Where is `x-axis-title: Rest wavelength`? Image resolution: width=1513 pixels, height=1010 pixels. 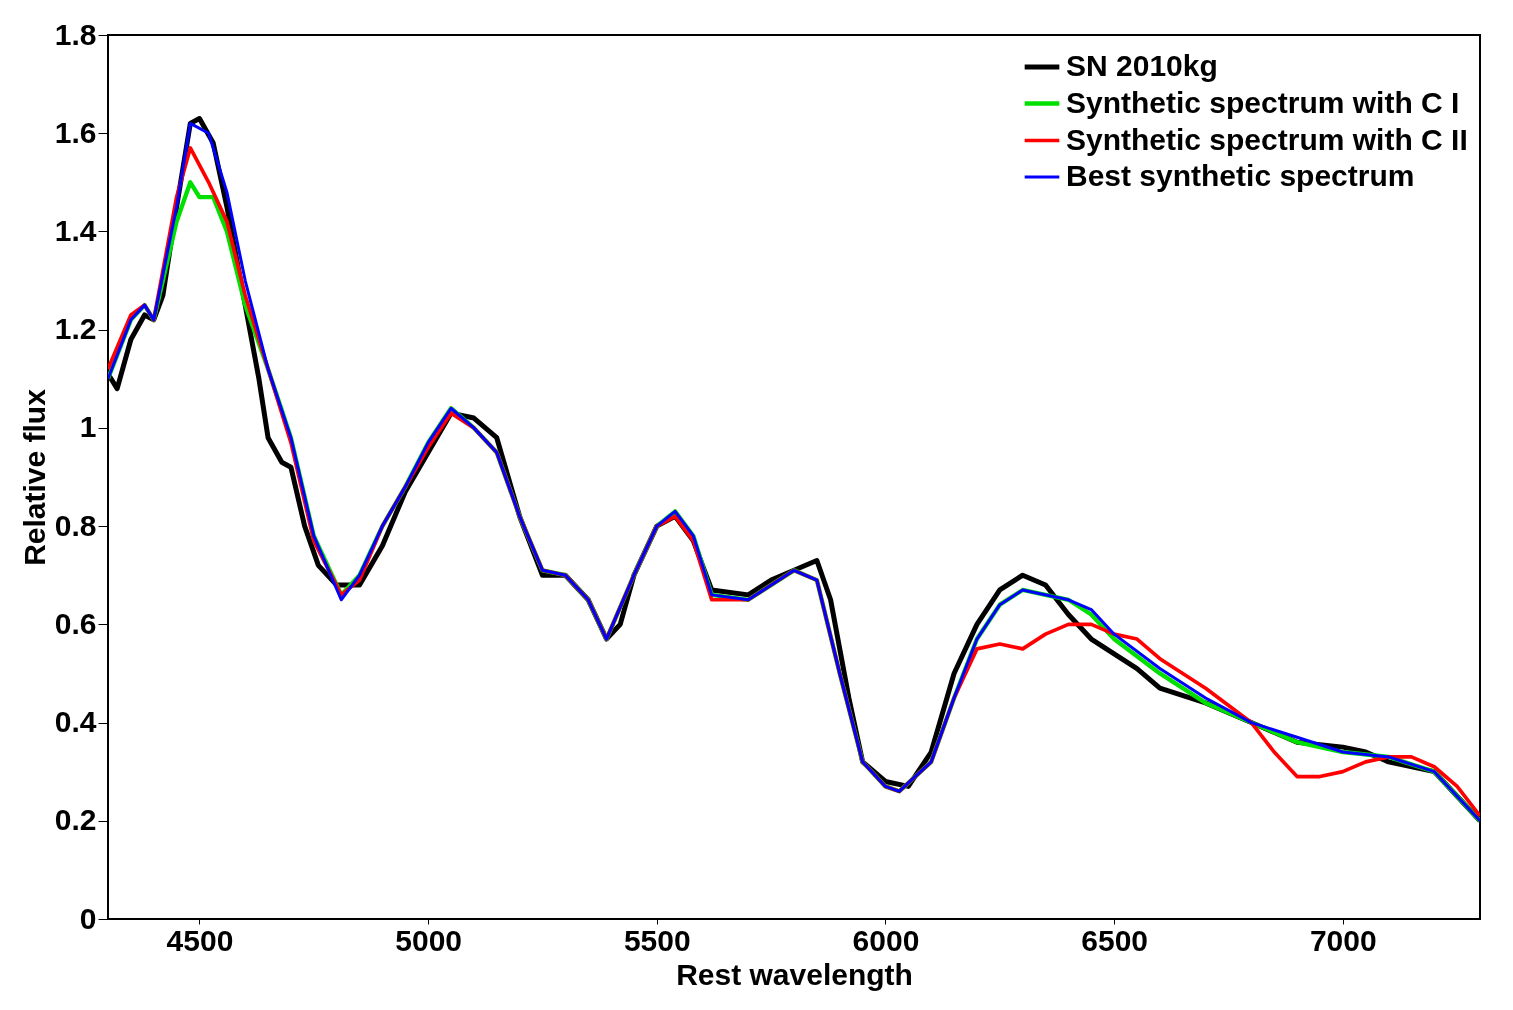
x-axis-title: Rest wavelength is located at coordinates (794, 974).